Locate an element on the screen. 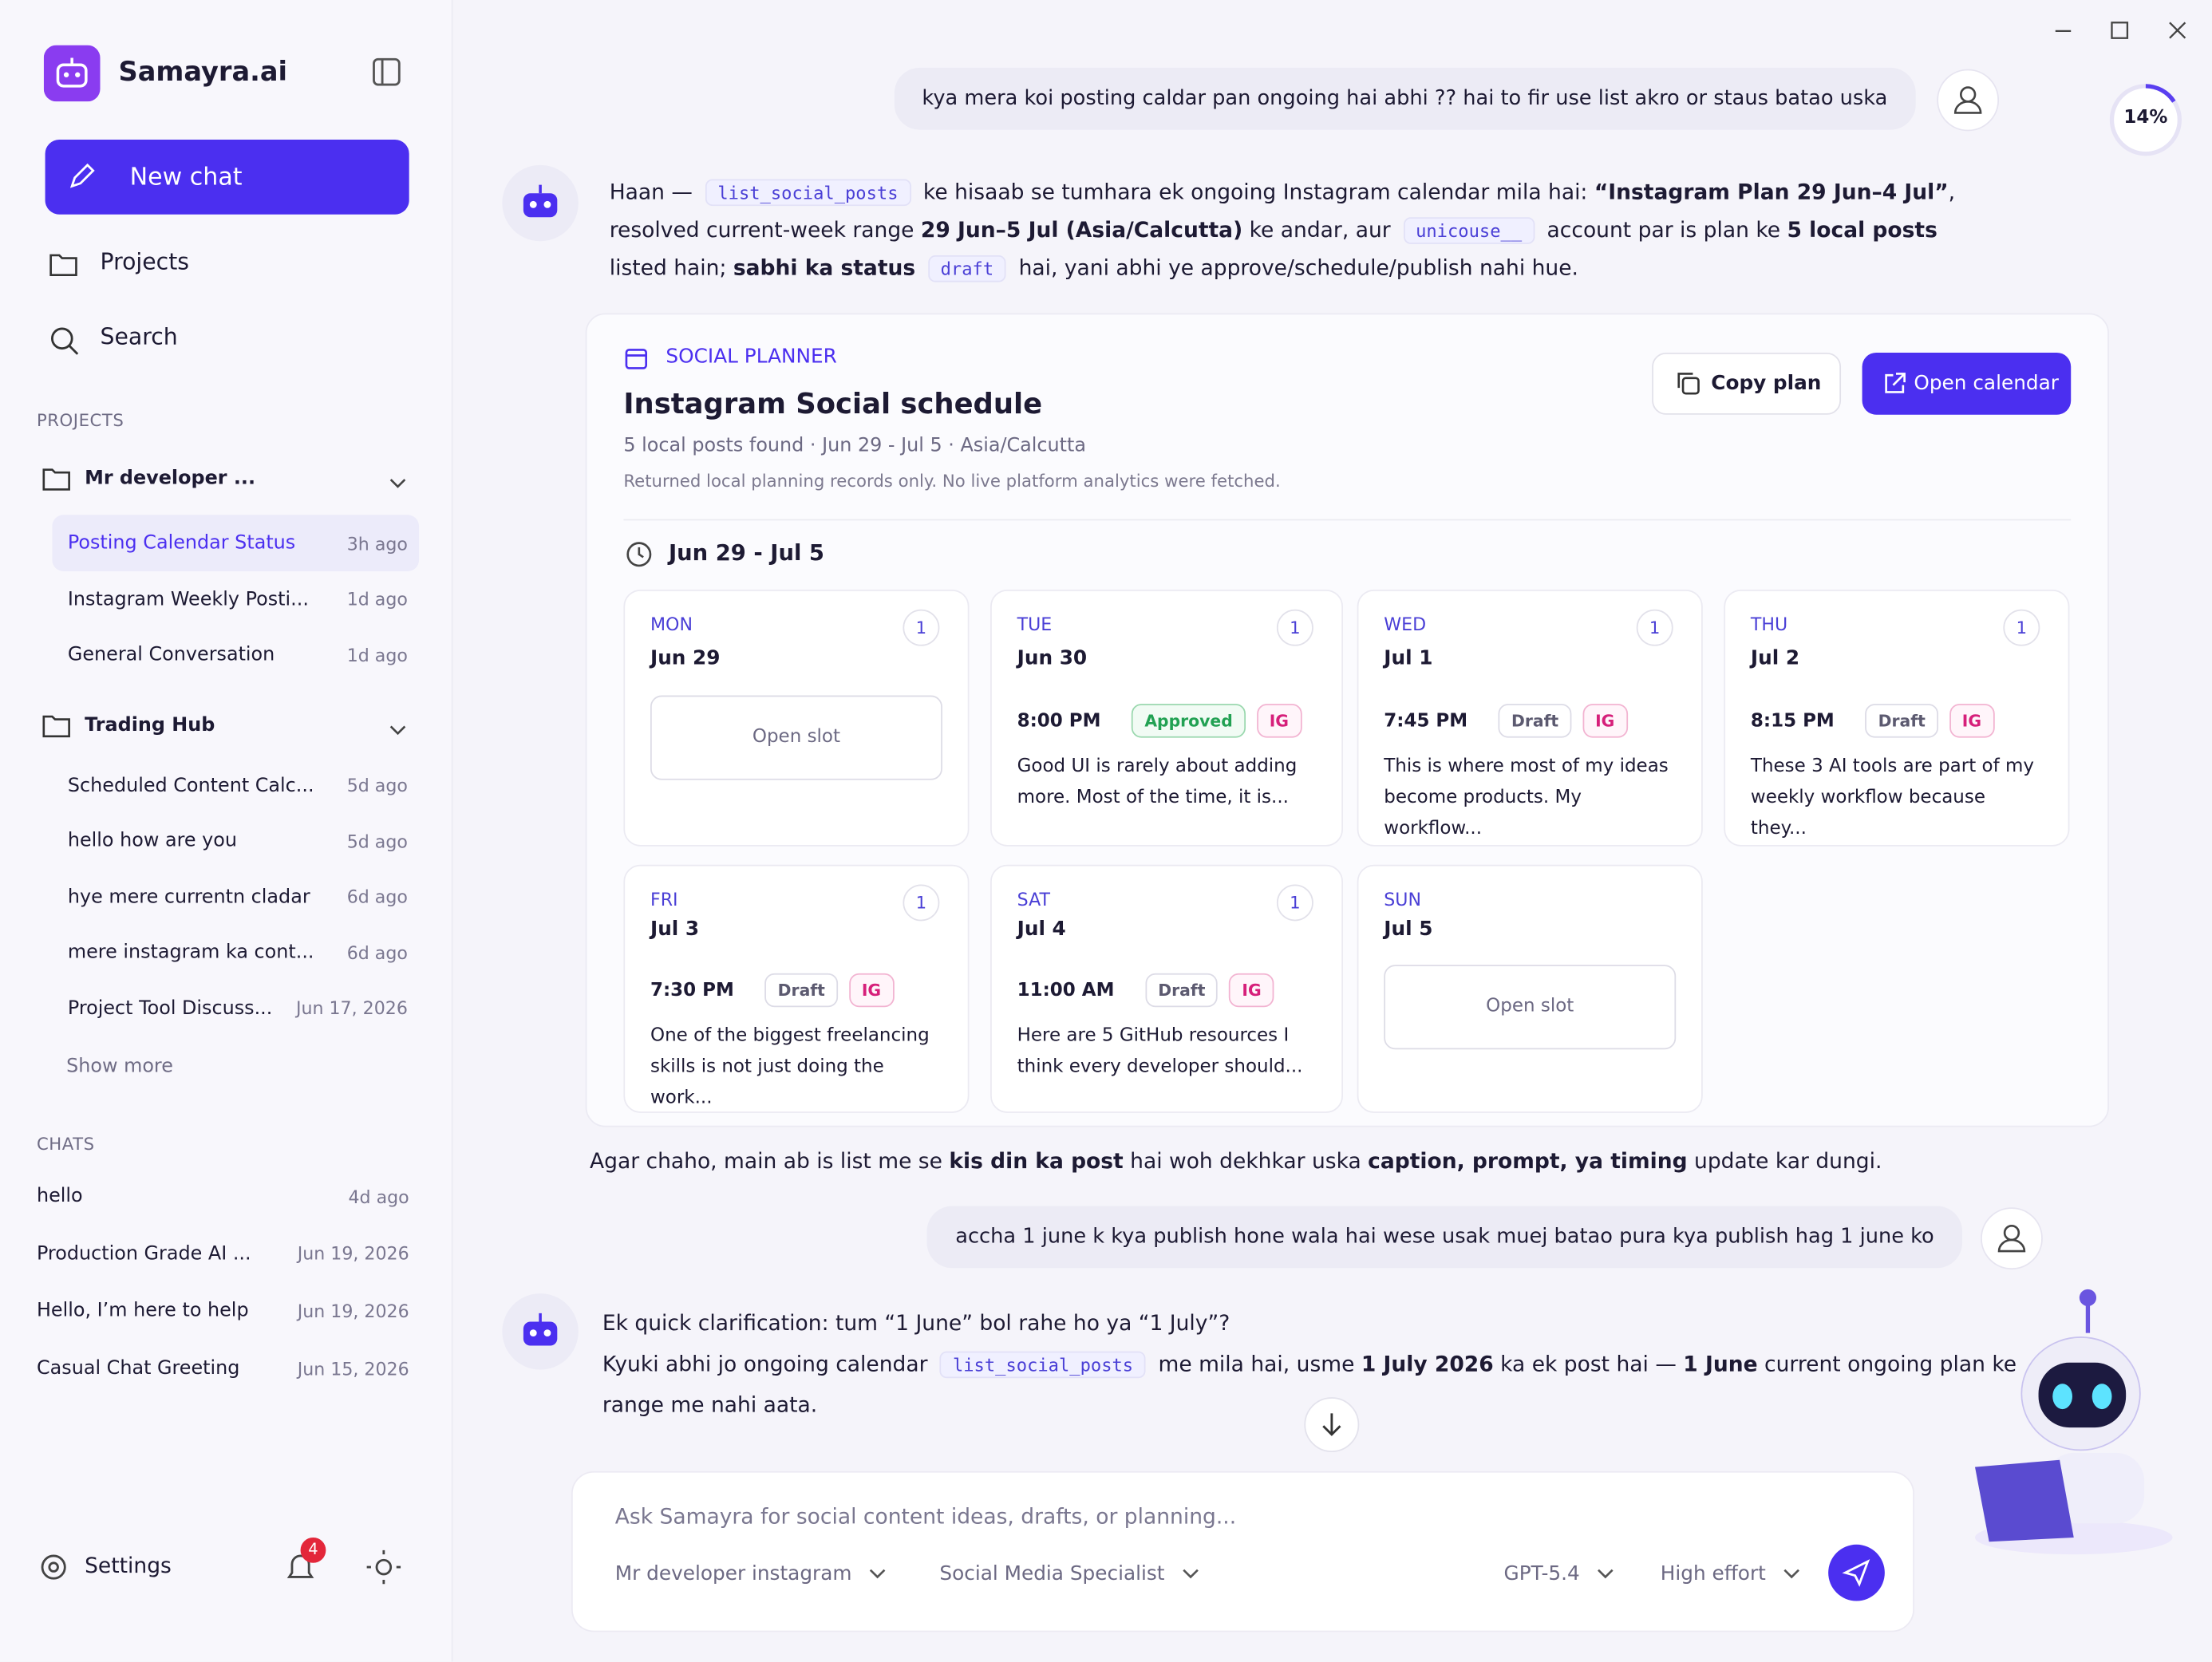  robot-illustration is located at coordinates (2074, 1422).